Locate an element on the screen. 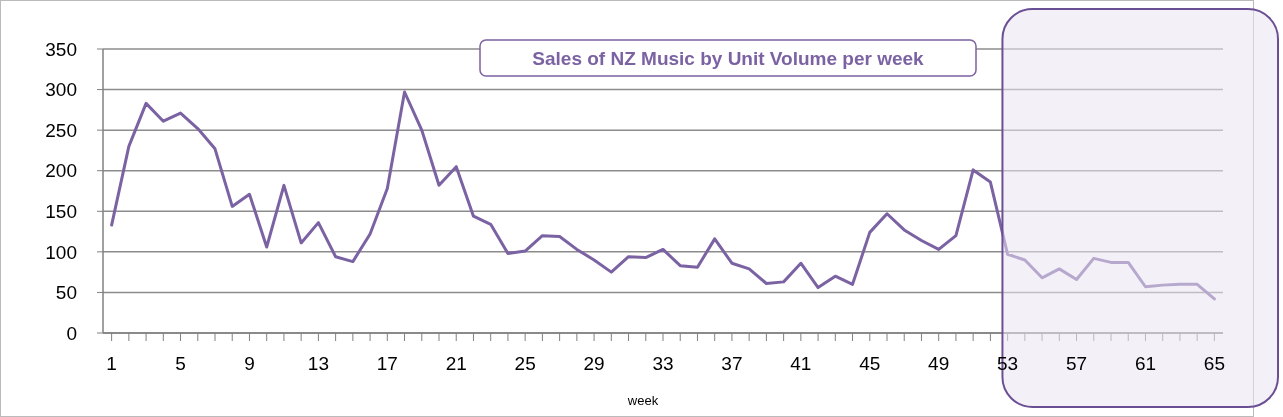  x-tick-label: 13 is located at coordinates (318, 363).